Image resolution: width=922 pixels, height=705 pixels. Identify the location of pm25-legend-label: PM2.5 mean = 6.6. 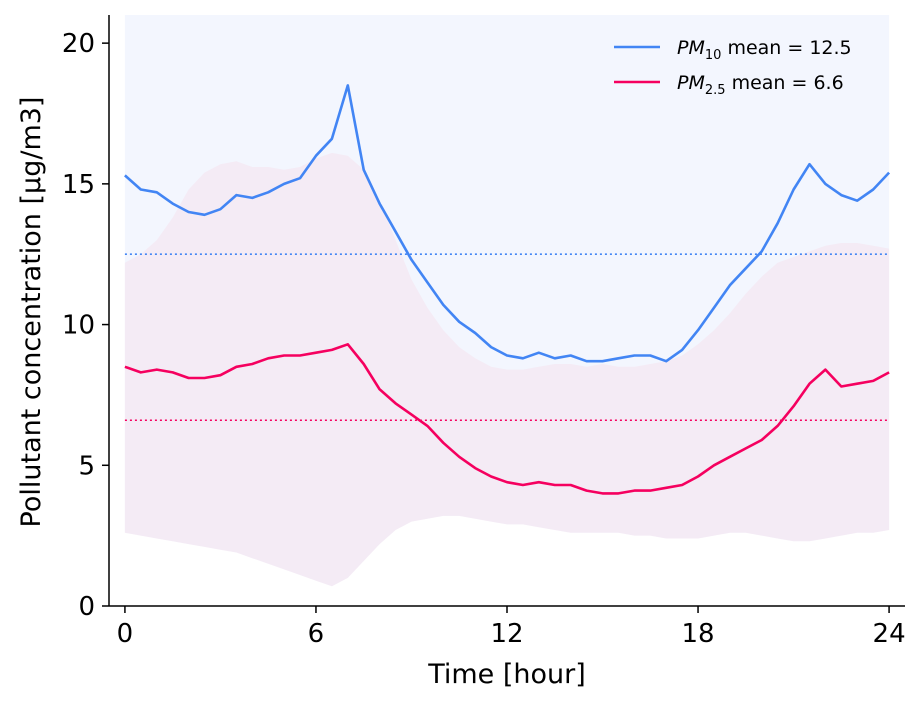
(760, 85).